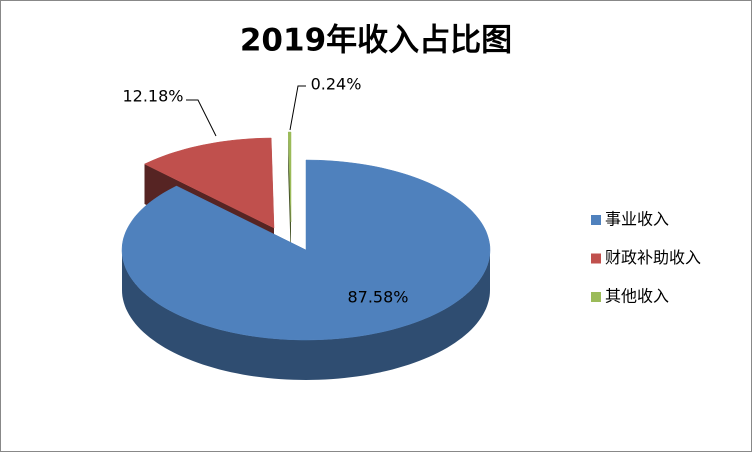 This screenshot has height=456, width=752. I want to click on labels, so click(246, 111).